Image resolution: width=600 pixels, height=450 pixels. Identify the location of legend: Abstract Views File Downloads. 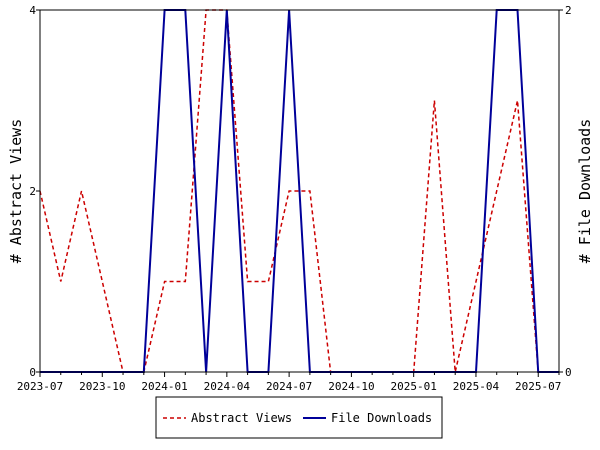
(299, 417).